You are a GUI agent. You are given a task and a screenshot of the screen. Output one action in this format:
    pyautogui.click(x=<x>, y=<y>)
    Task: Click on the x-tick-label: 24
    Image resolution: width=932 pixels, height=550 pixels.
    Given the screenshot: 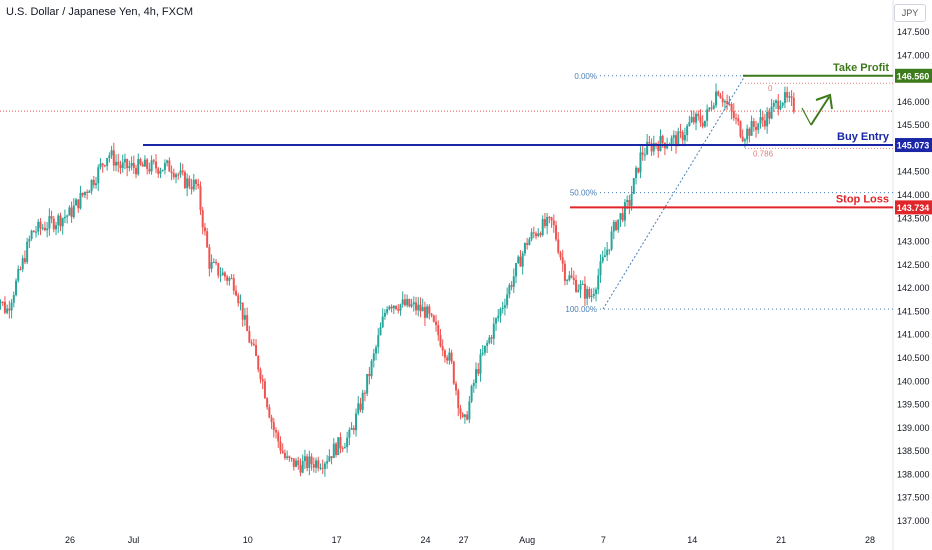 What is the action you would take?
    pyautogui.click(x=426, y=540)
    